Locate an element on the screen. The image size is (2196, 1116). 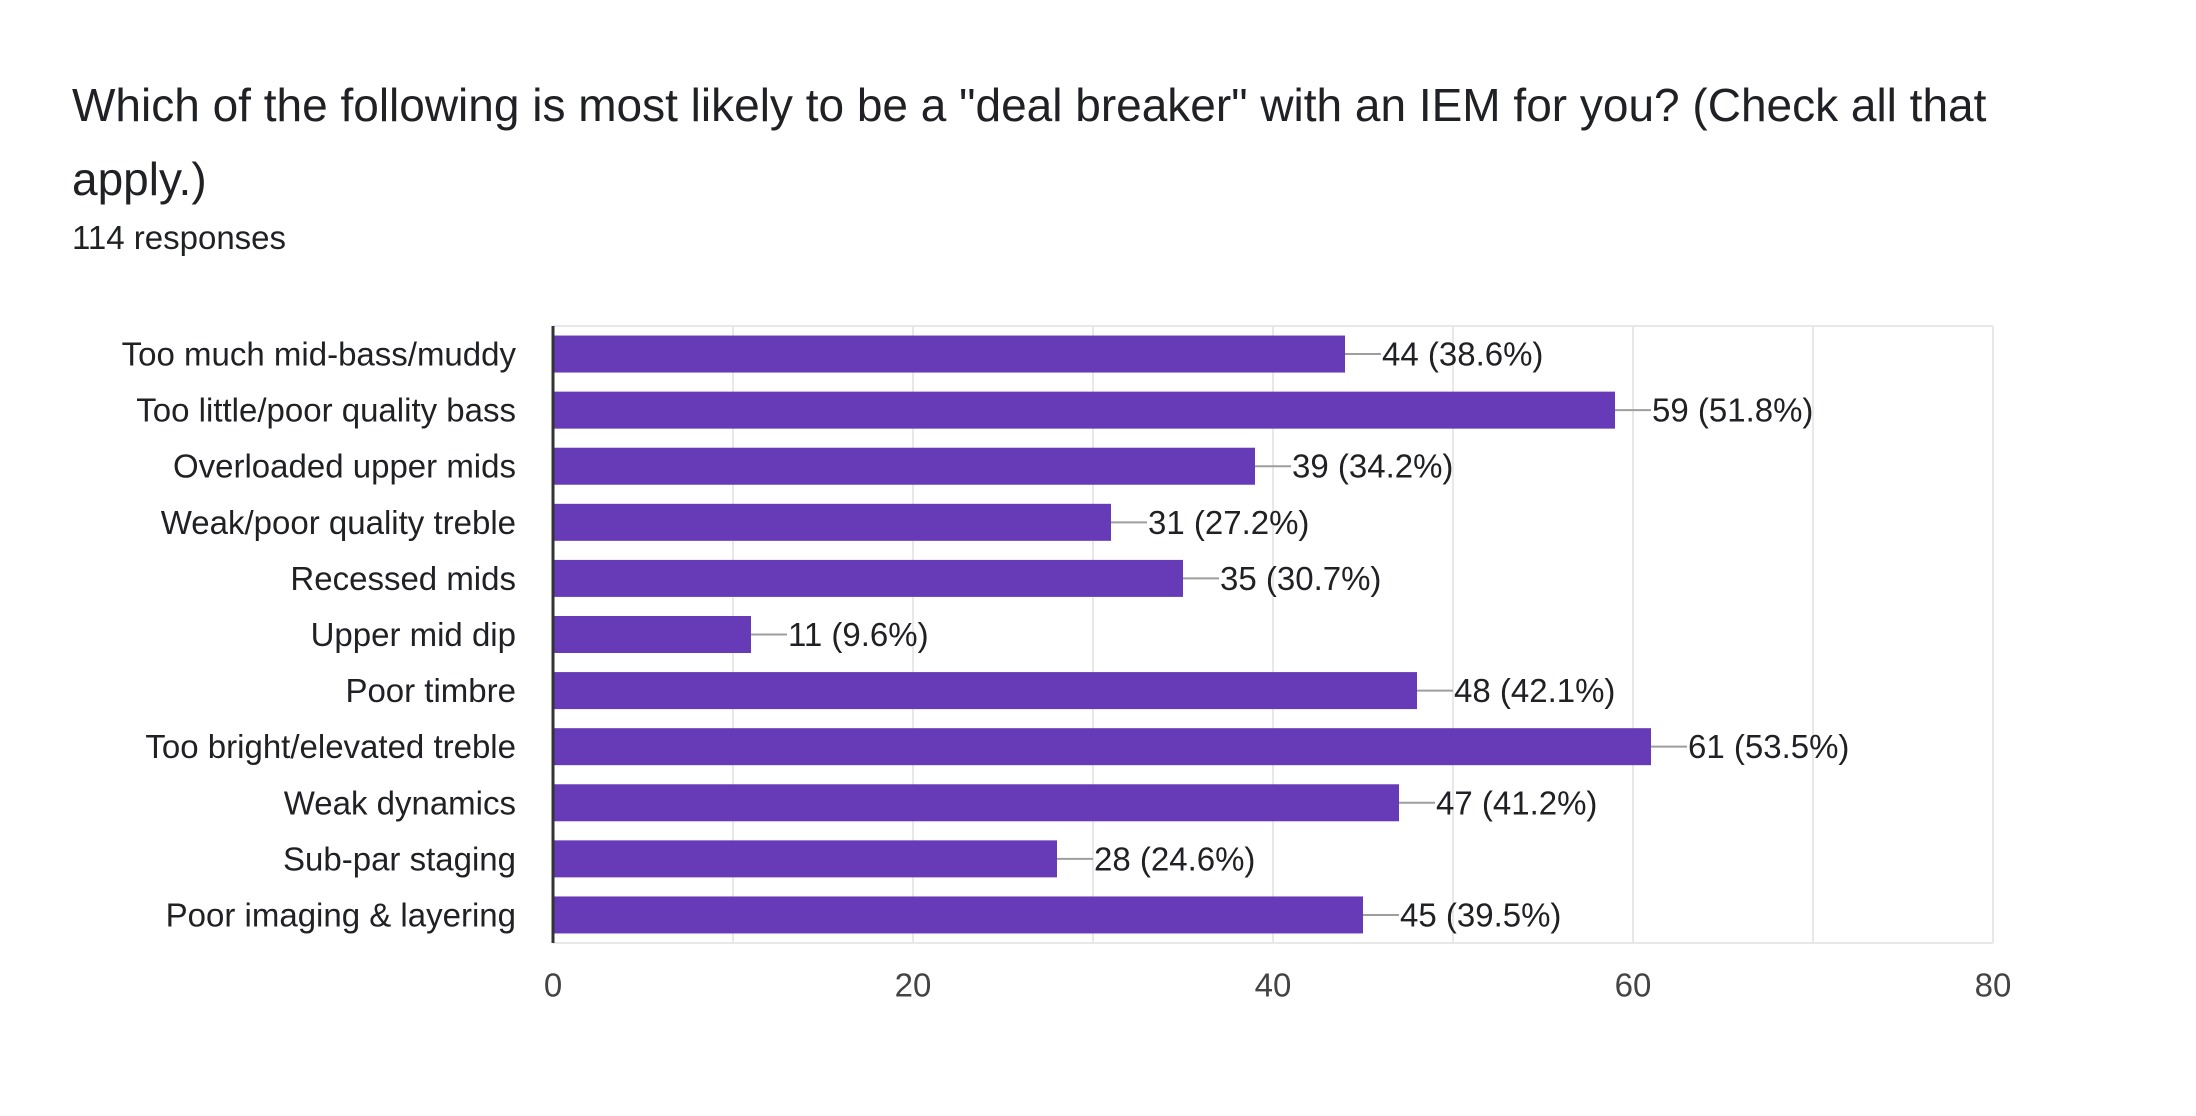
x-tick-label: 60 is located at coordinates (1633, 985).